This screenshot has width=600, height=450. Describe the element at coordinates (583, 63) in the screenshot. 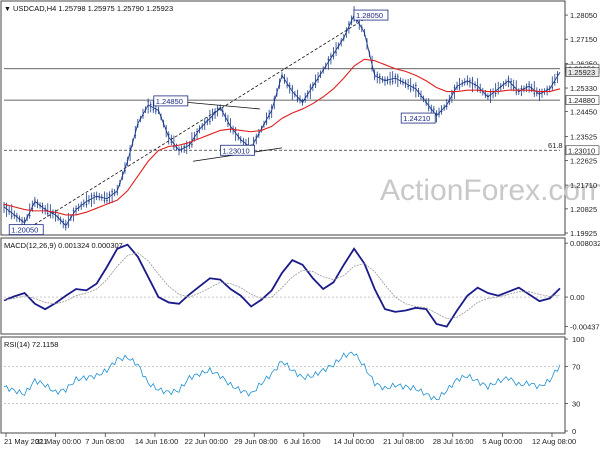

I see `price-tick-label: 1.26250` at that location.